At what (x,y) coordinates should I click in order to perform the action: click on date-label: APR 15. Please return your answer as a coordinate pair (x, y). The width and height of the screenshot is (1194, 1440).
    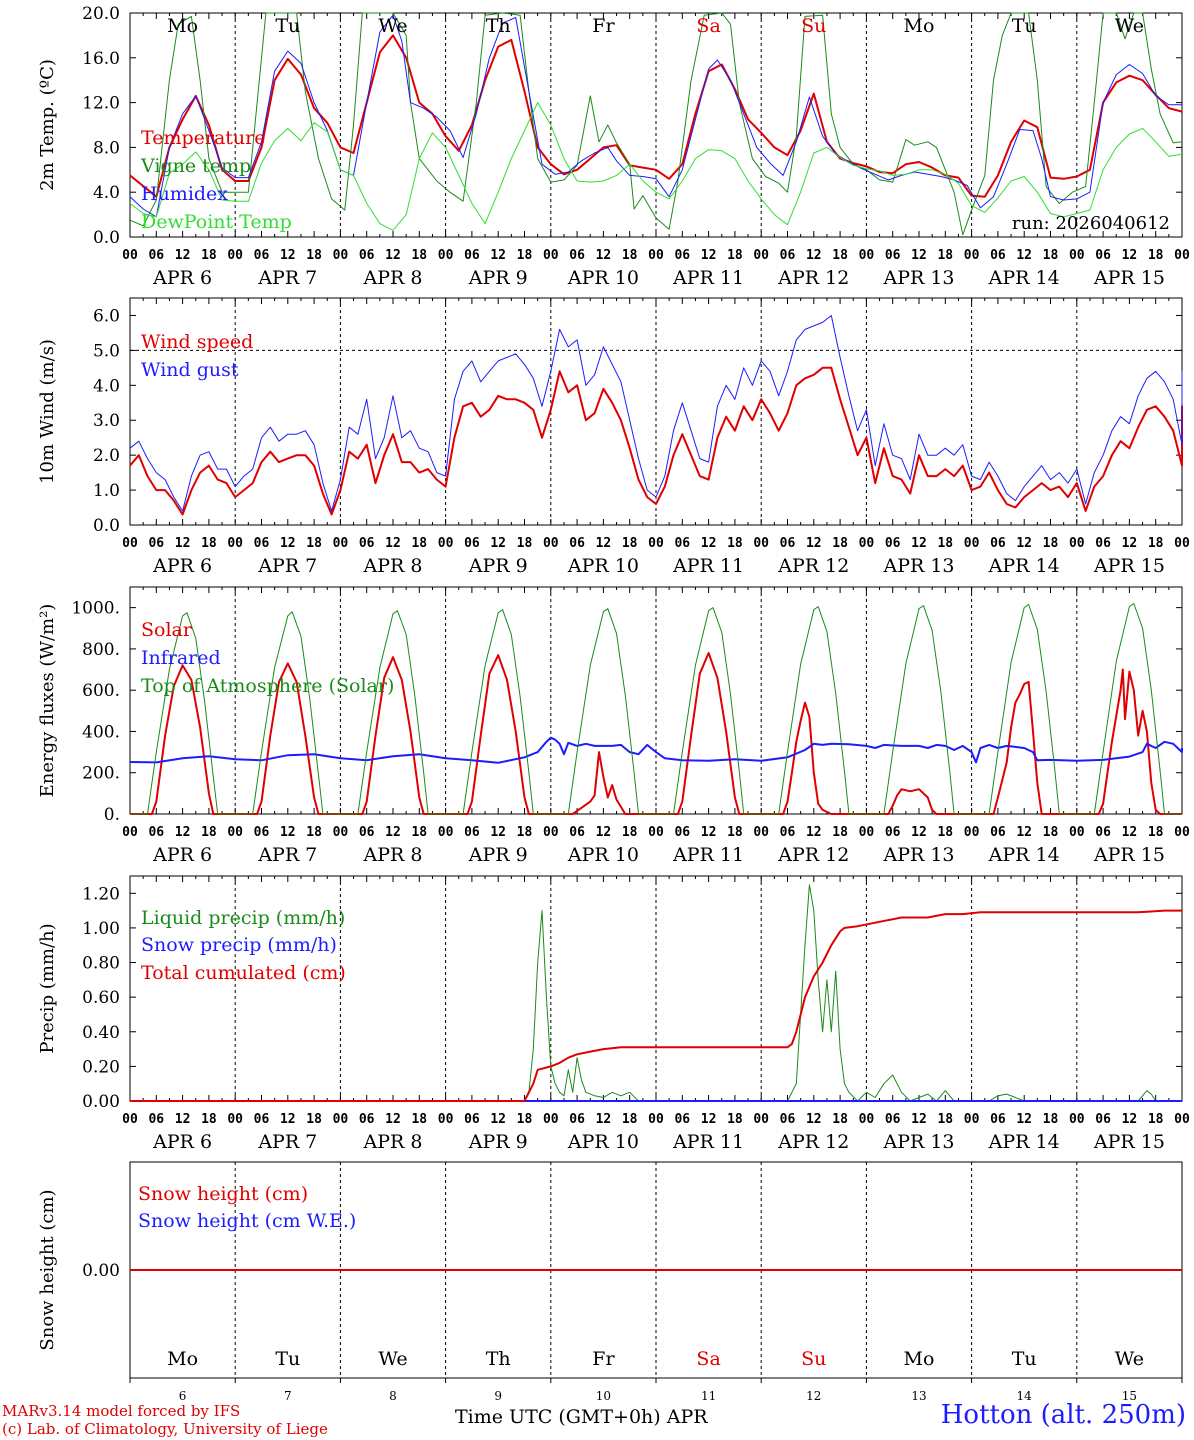
    Looking at the image, I should click on (1129, 1142).